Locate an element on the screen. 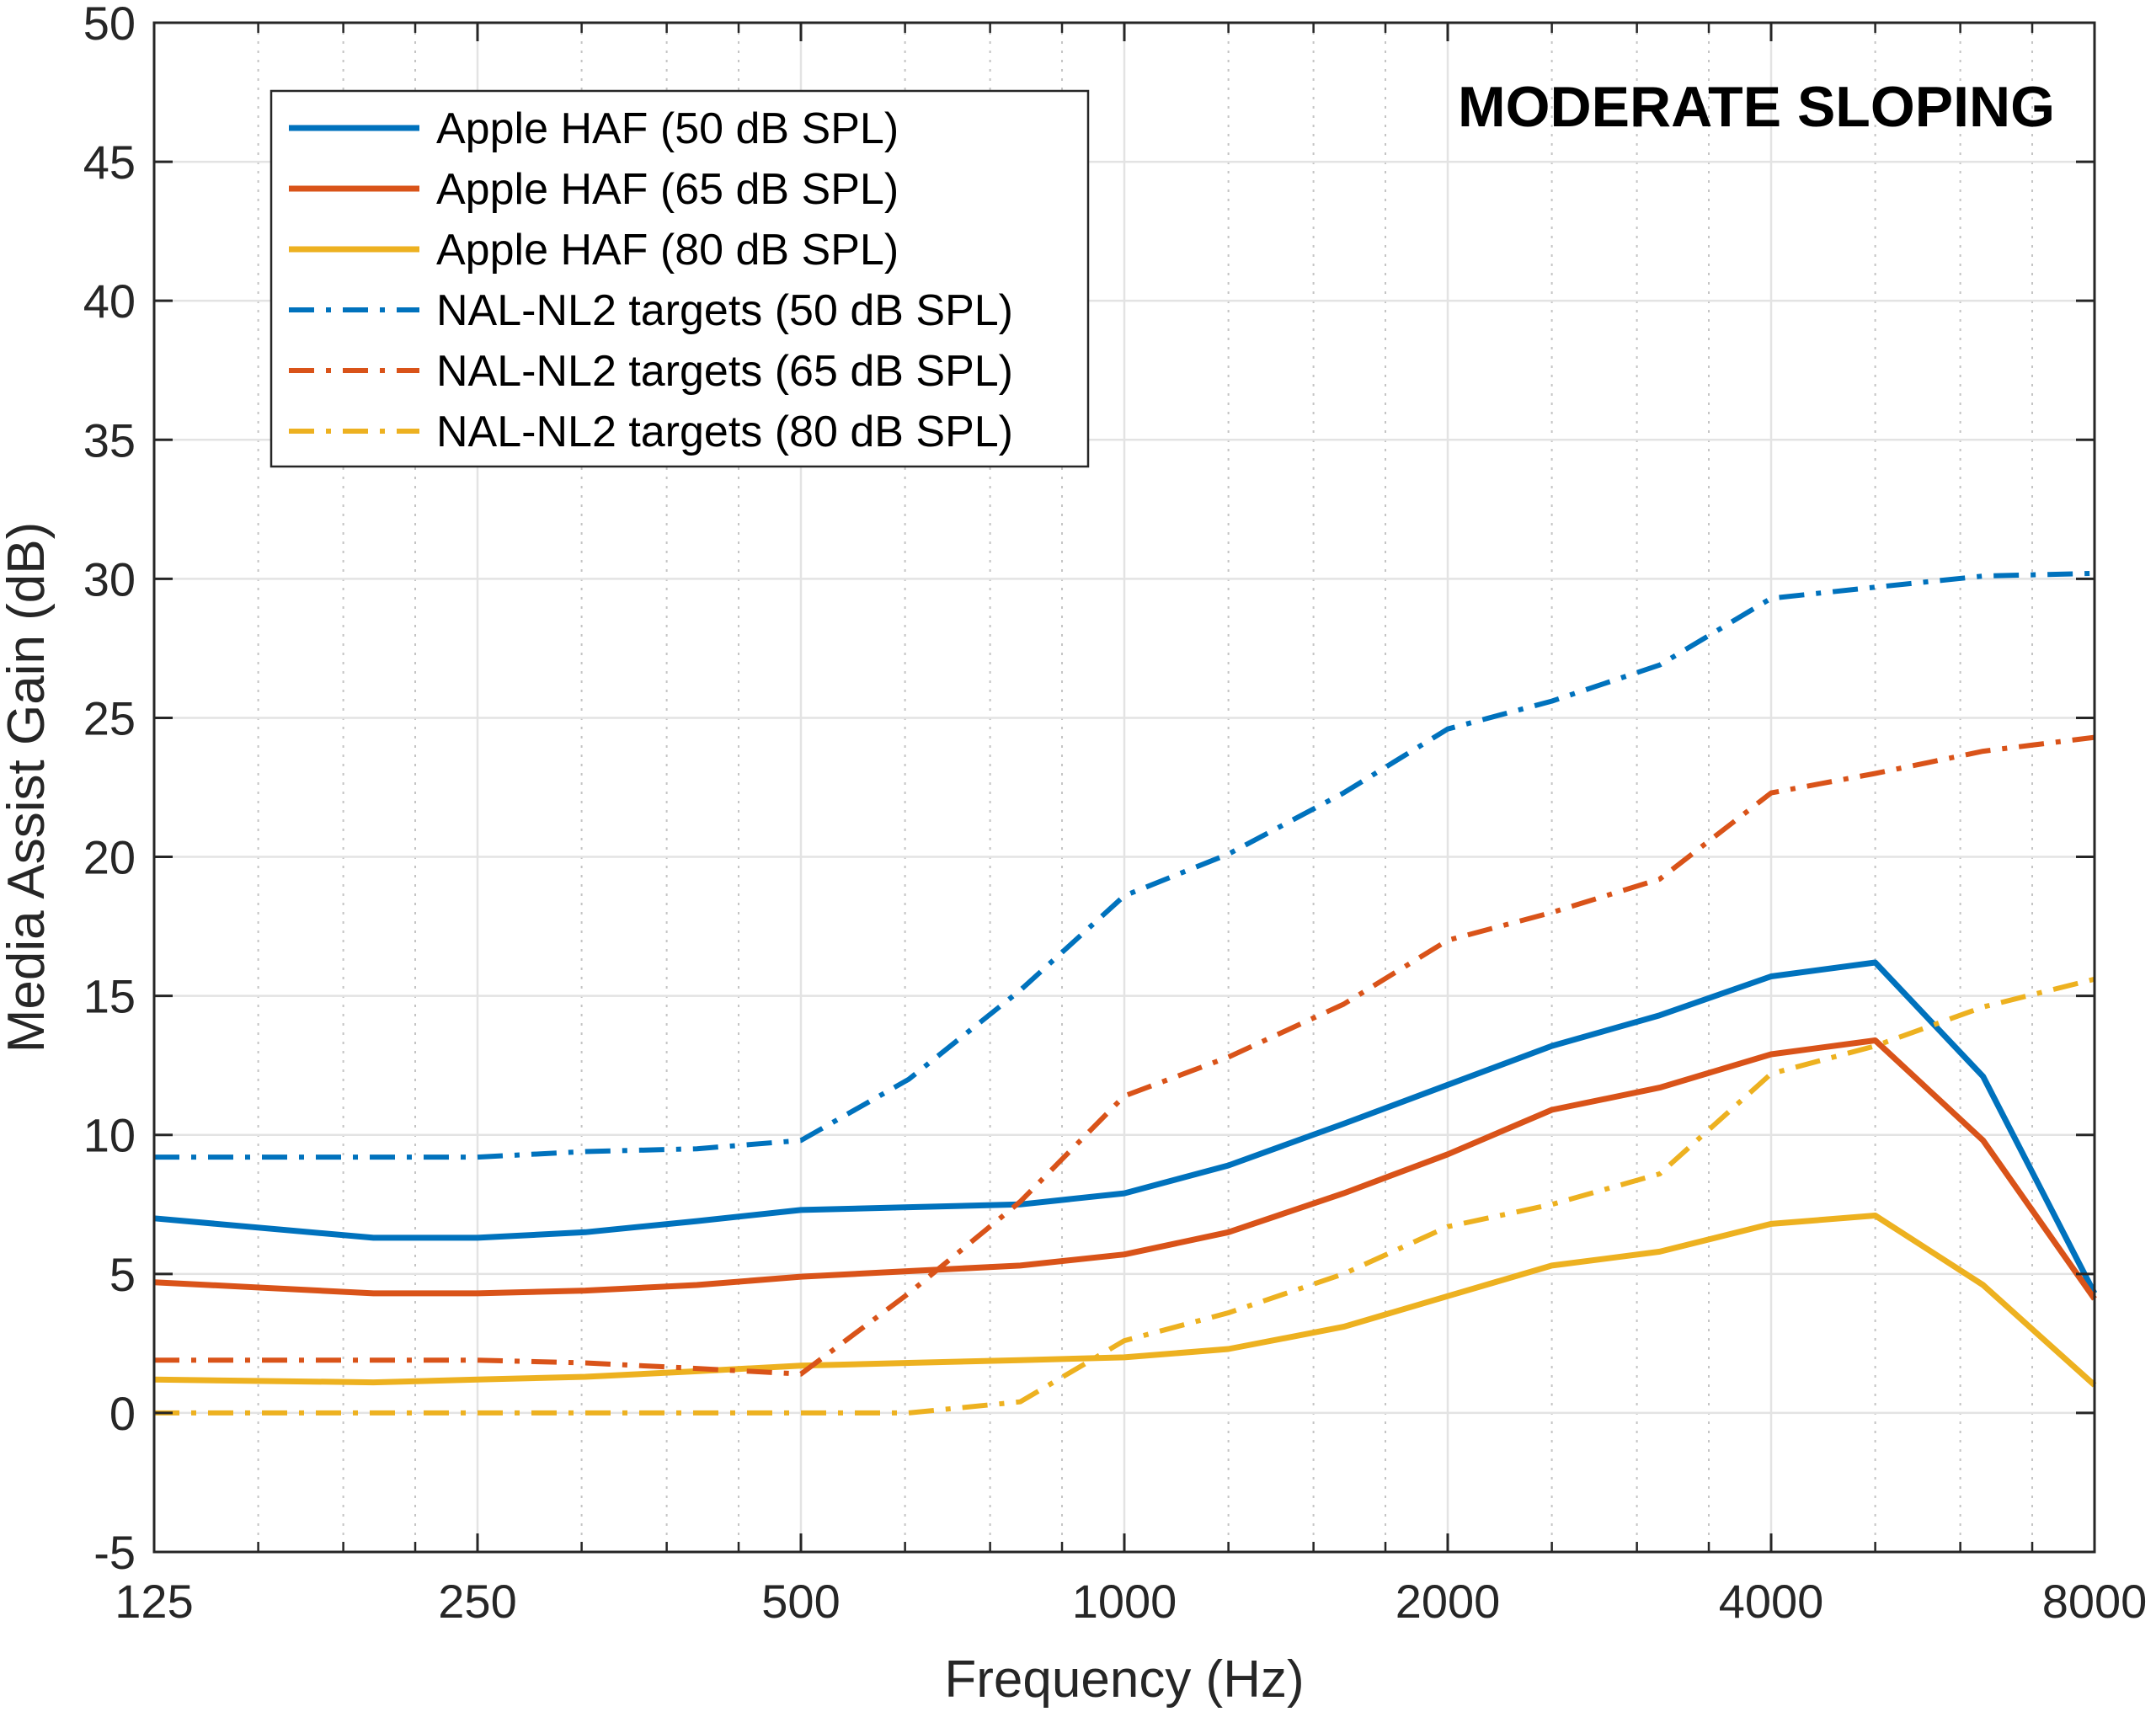 This screenshot has width=2156, height=1717. legend-label: NAL-NL2 targets (65 dB SPL) is located at coordinates (724, 371).